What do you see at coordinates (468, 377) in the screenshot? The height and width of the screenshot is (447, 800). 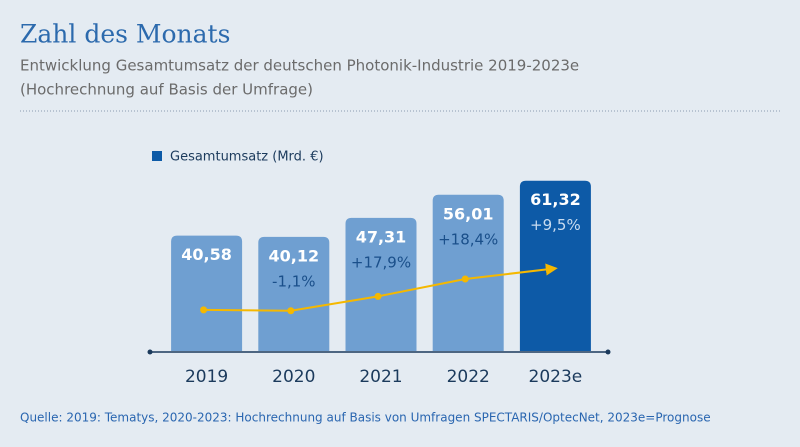 I see `x-tick-label: 2022` at bounding box center [468, 377].